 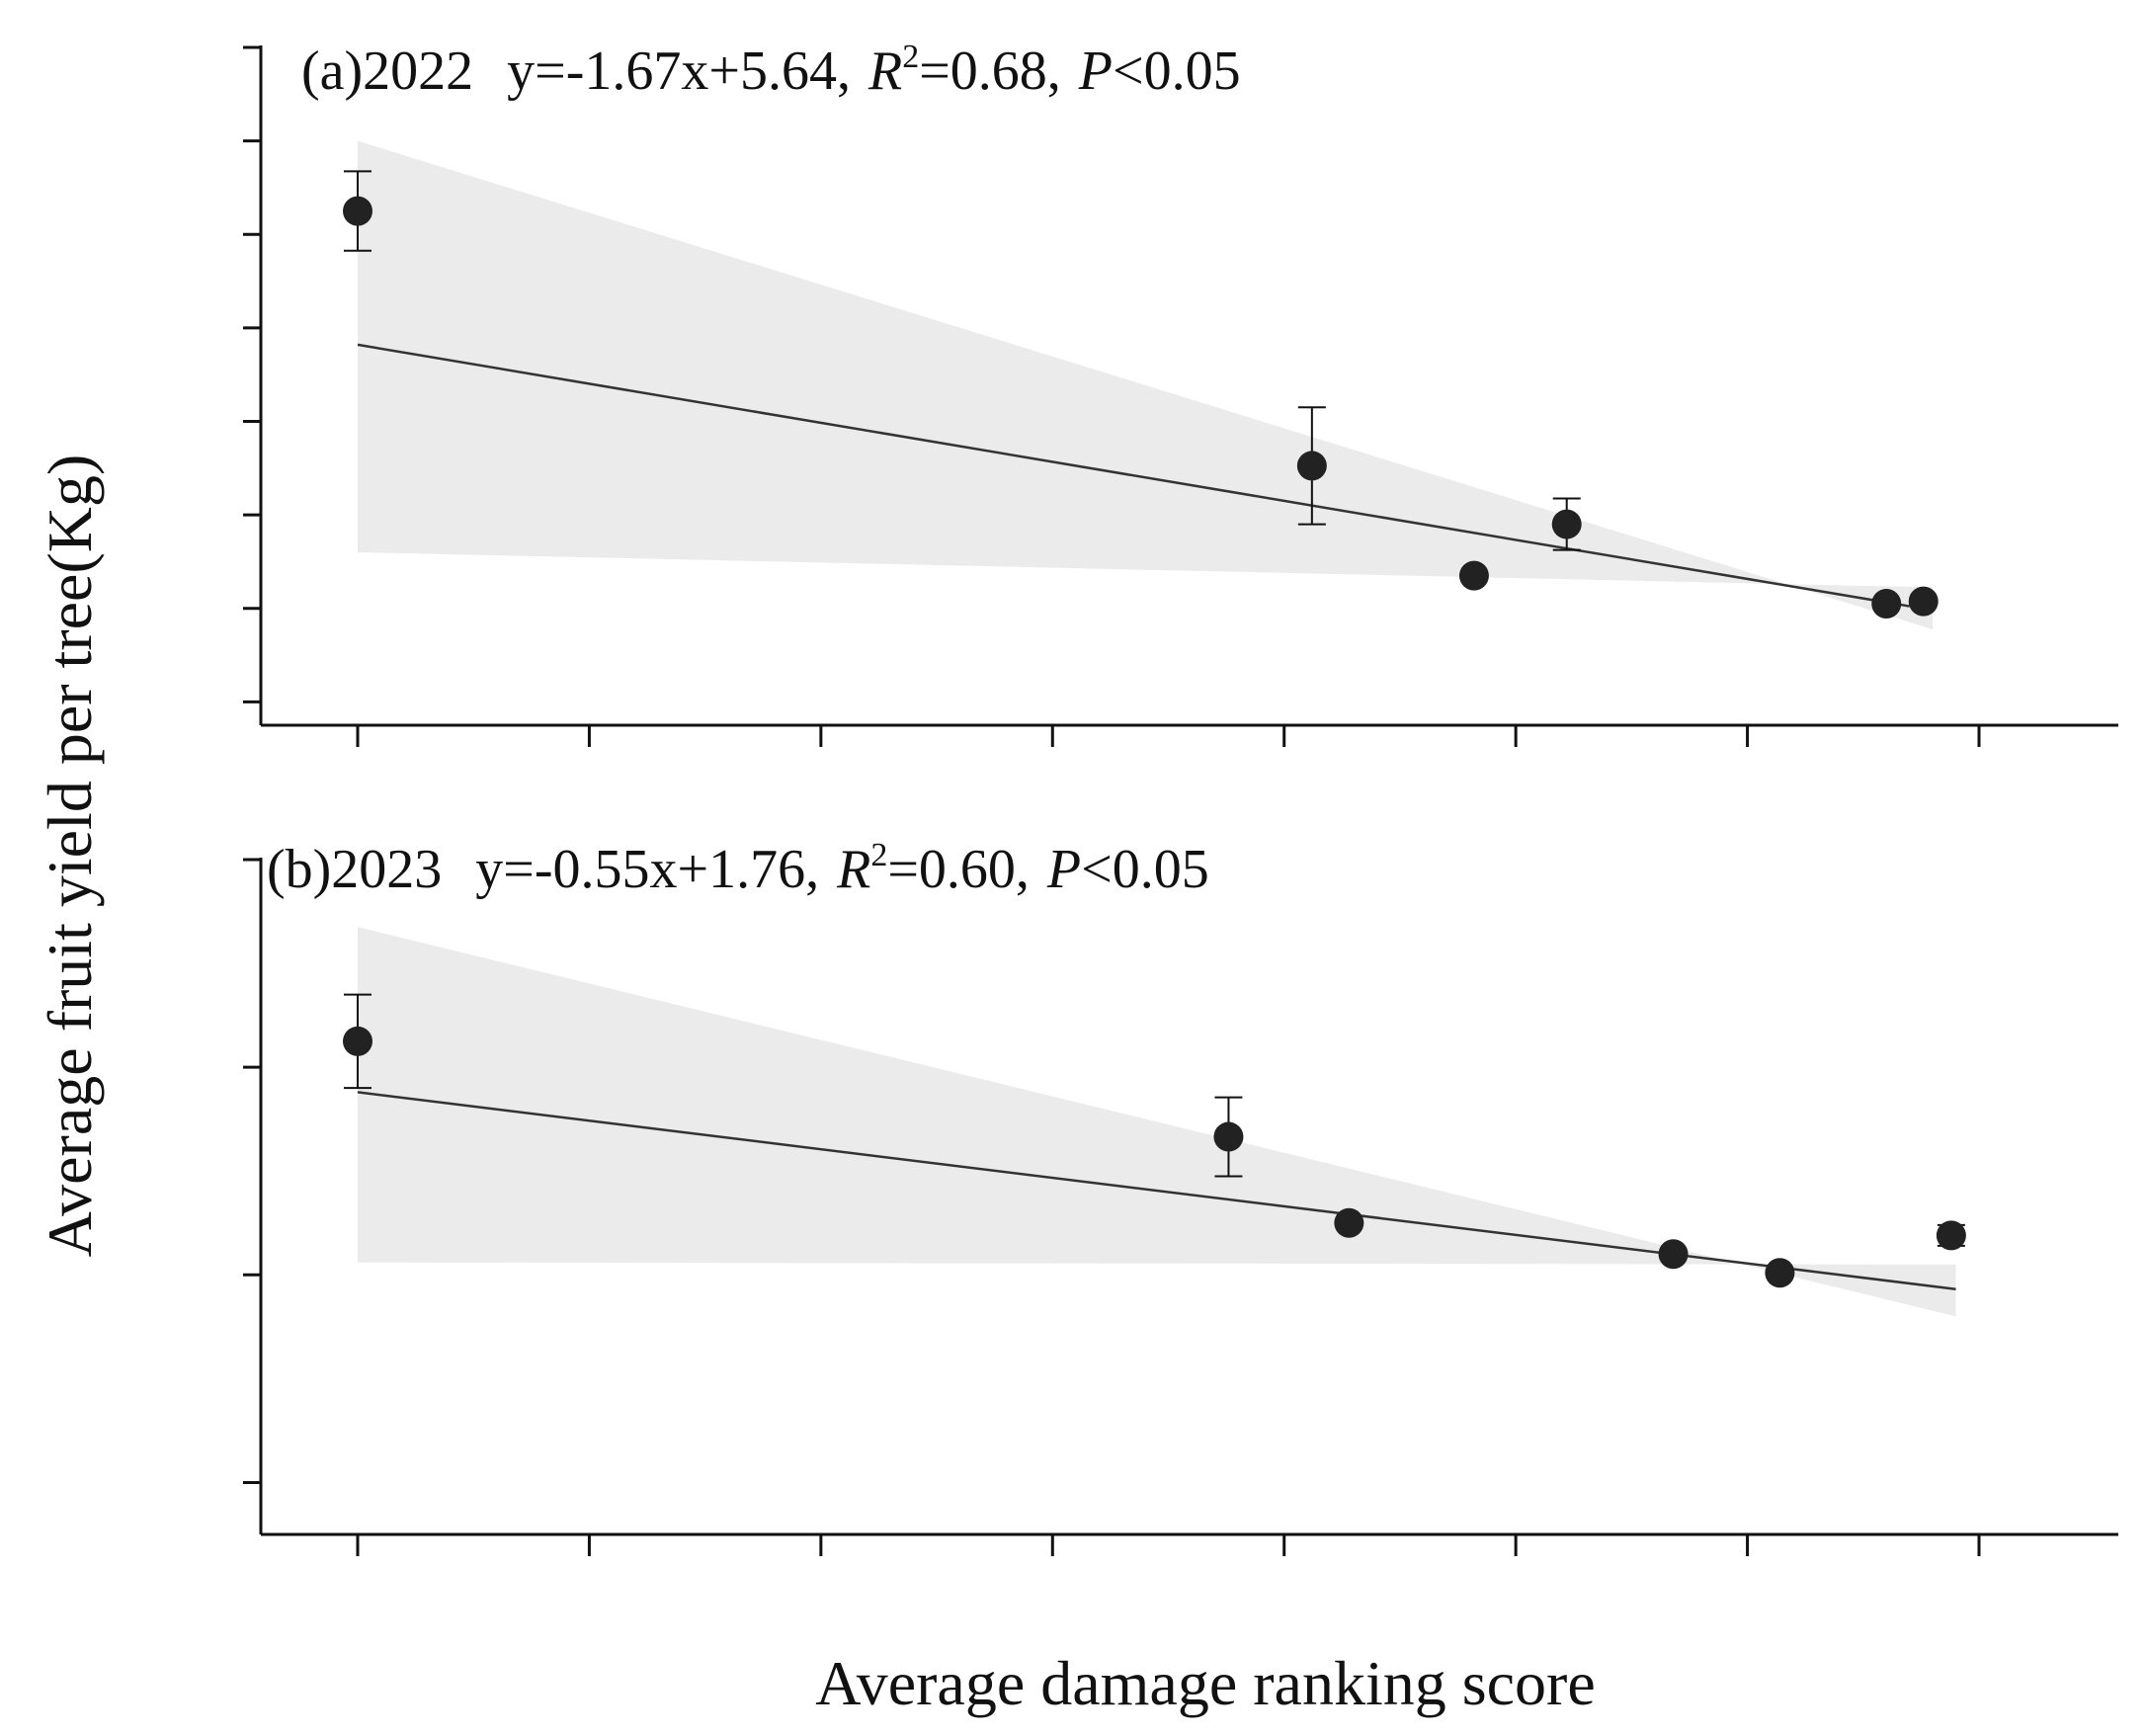 What do you see at coordinates (679, 72) in the screenshot?
I see `equation-text: y=-1.67x+5.64,` at bounding box center [679, 72].